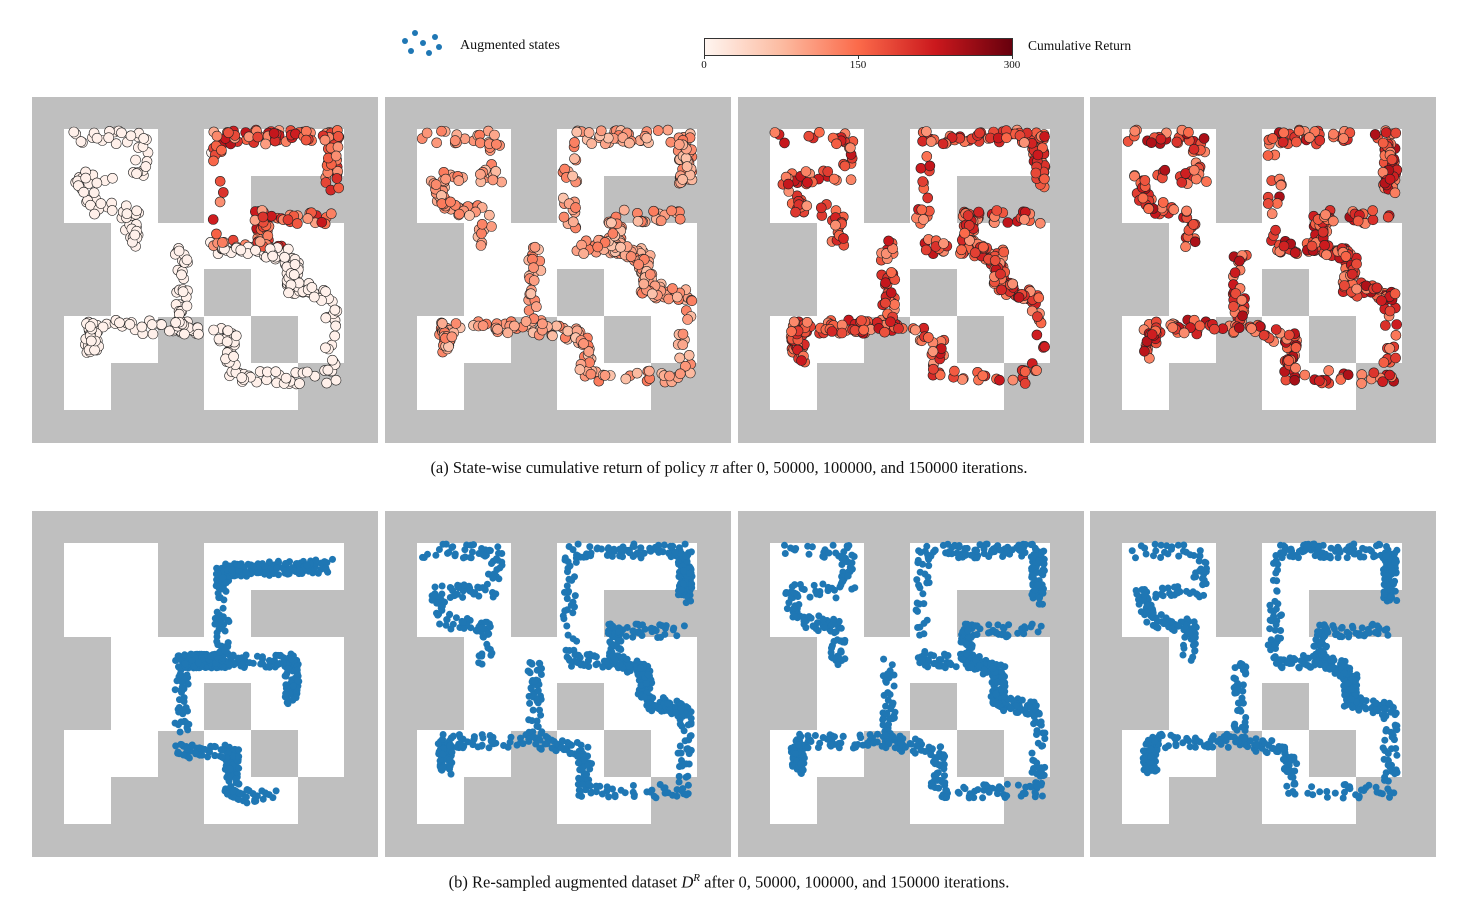 The width and height of the screenshot is (1458, 906). What do you see at coordinates (704, 65) in the screenshot?
I see `colorbar-tick-label: 0` at bounding box center [704, 65].